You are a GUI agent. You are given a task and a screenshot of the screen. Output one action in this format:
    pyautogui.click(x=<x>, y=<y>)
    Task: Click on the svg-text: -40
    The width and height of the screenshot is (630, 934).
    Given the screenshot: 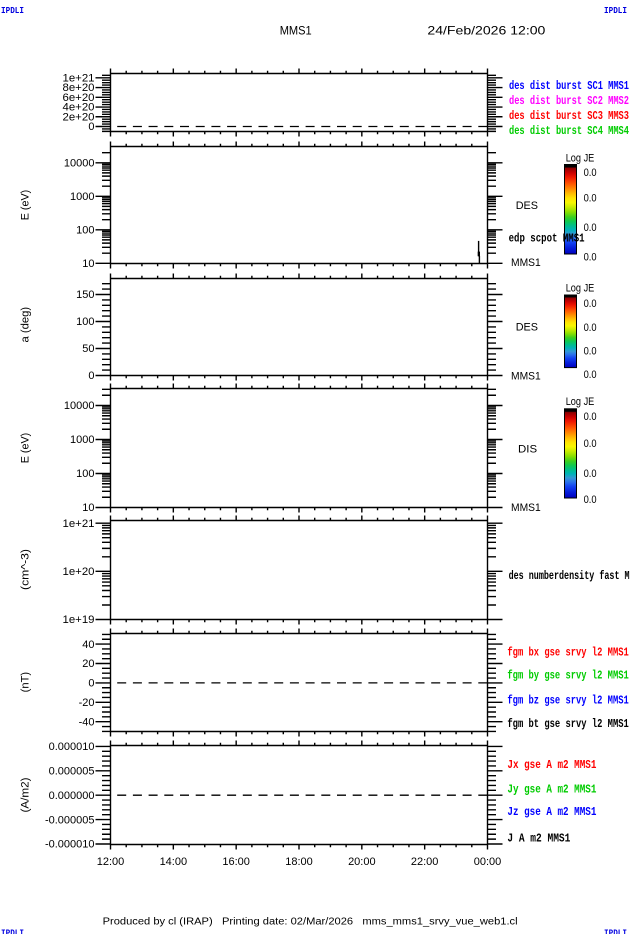 What is the action you would take?
    pyautogui.click(x=87, y=722)
    